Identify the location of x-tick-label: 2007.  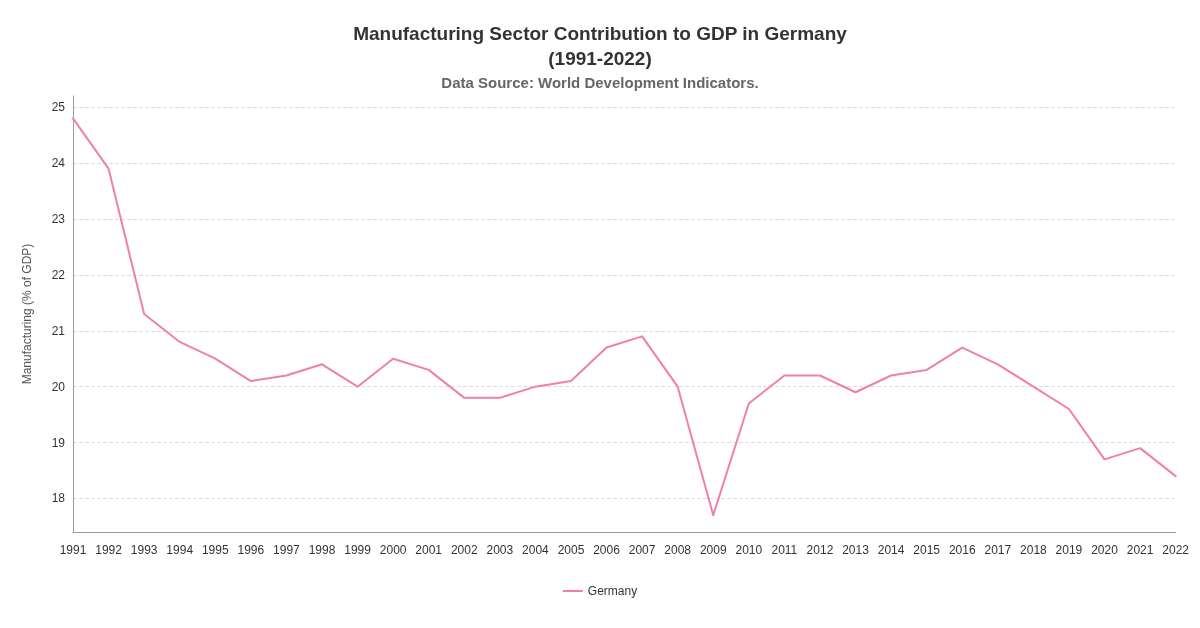
(642, 550).